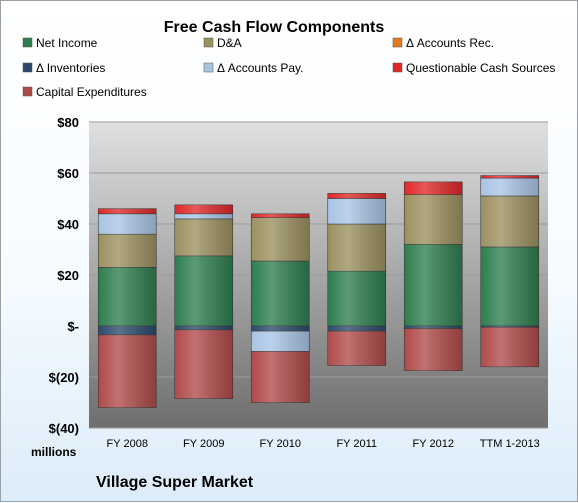  Describe the element at coordinates (64, 428) in the screenshot. I see `y-tick-label: $(40)` at that location.